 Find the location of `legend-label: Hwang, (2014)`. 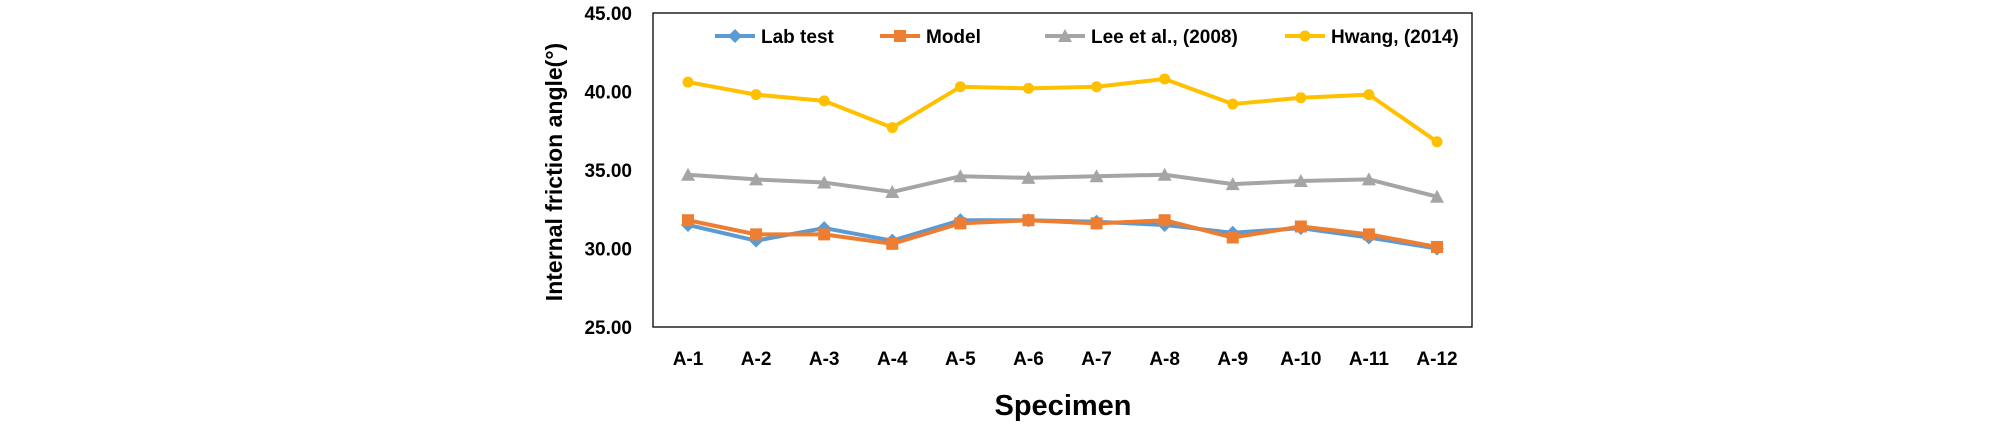

legend-label: Hwang, (2014) is located at coordinates (1395, 37).